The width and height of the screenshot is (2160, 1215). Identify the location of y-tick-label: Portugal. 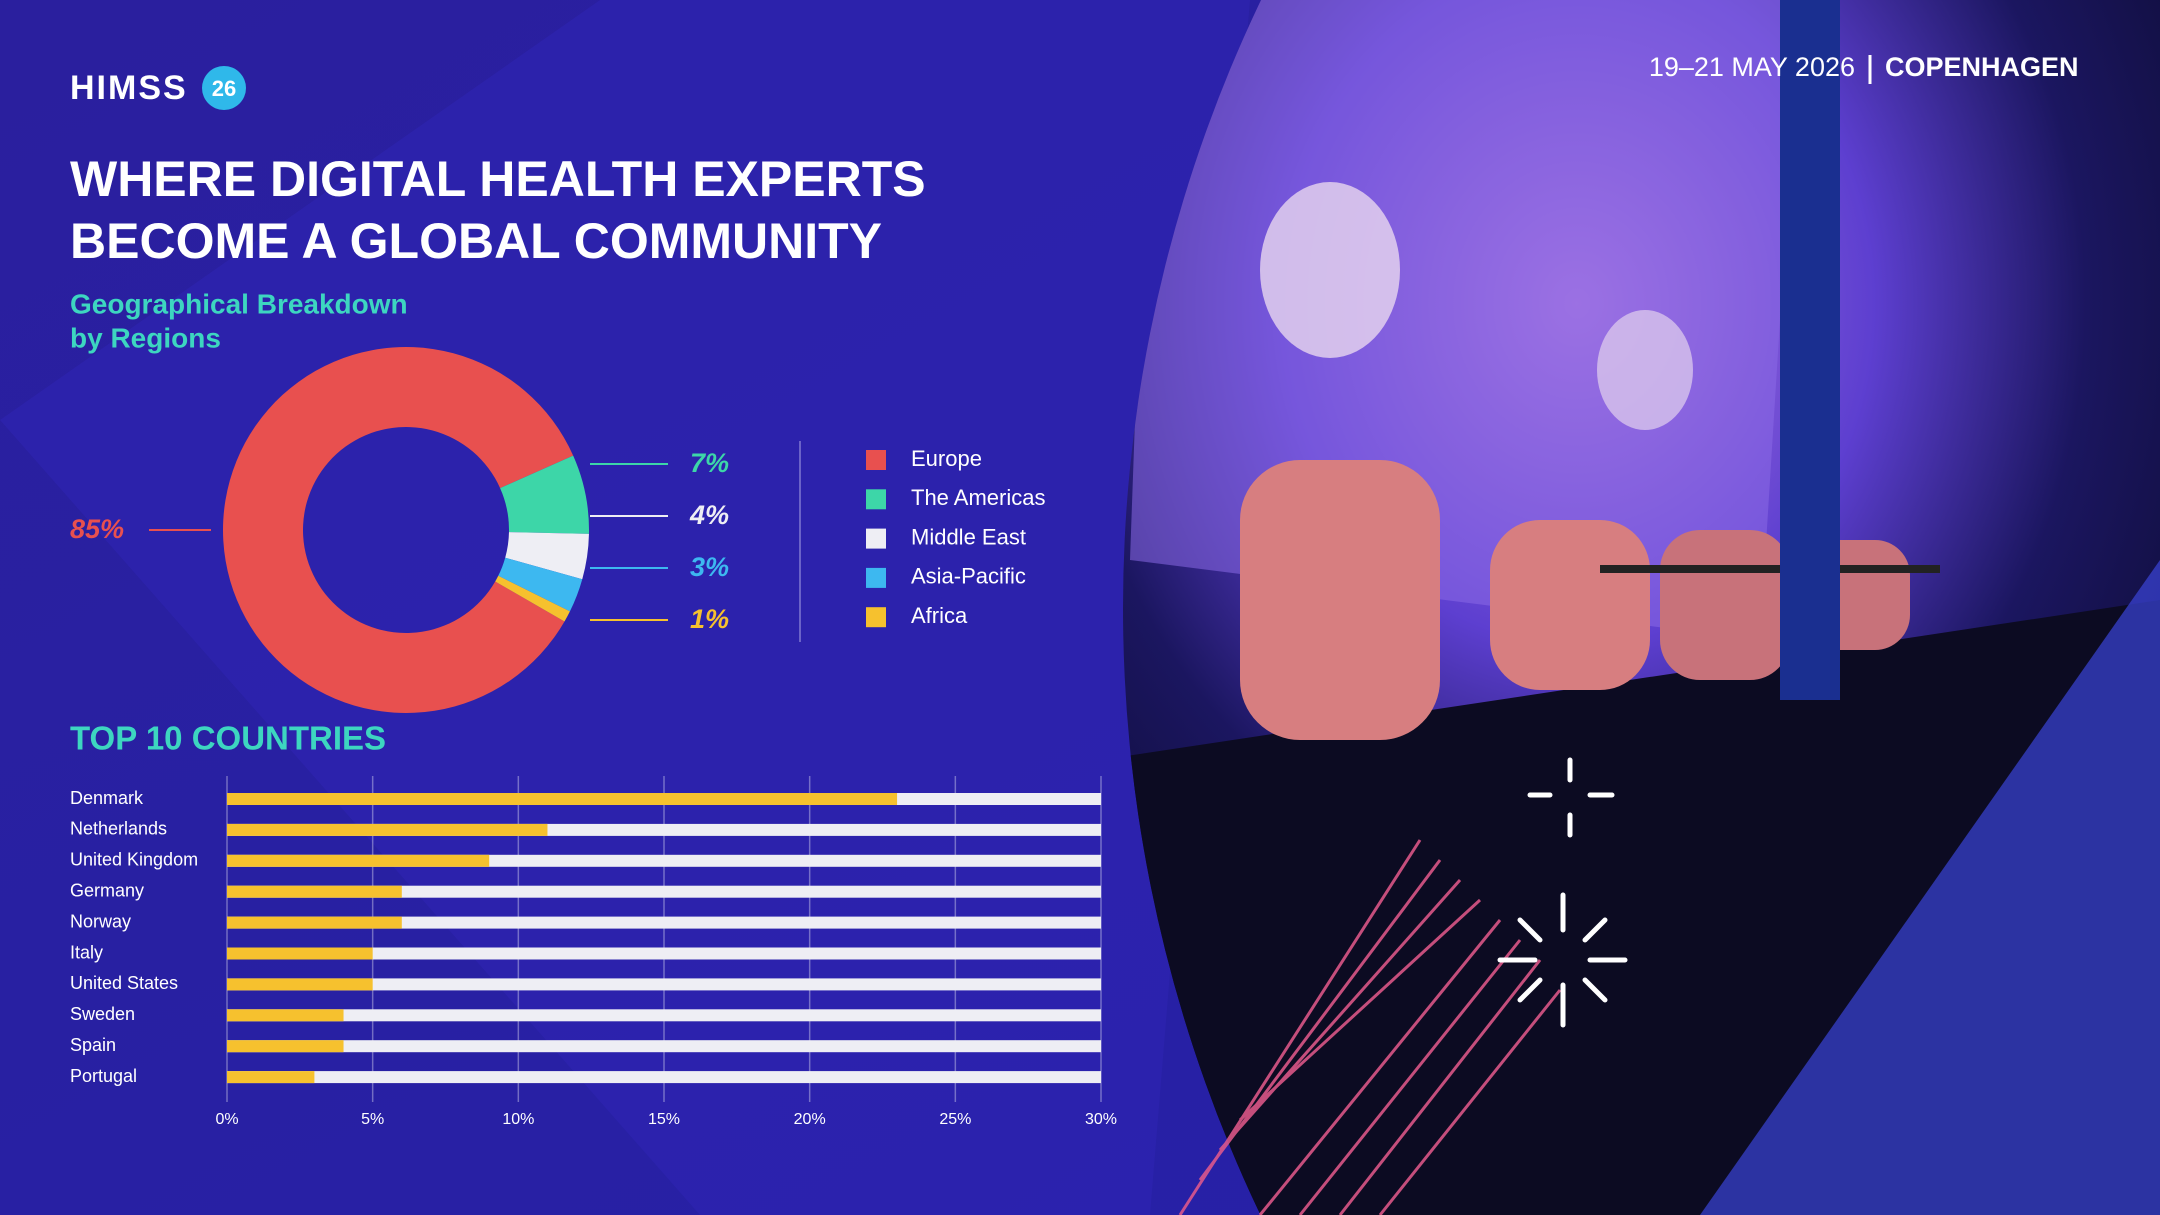
(103, 1076).